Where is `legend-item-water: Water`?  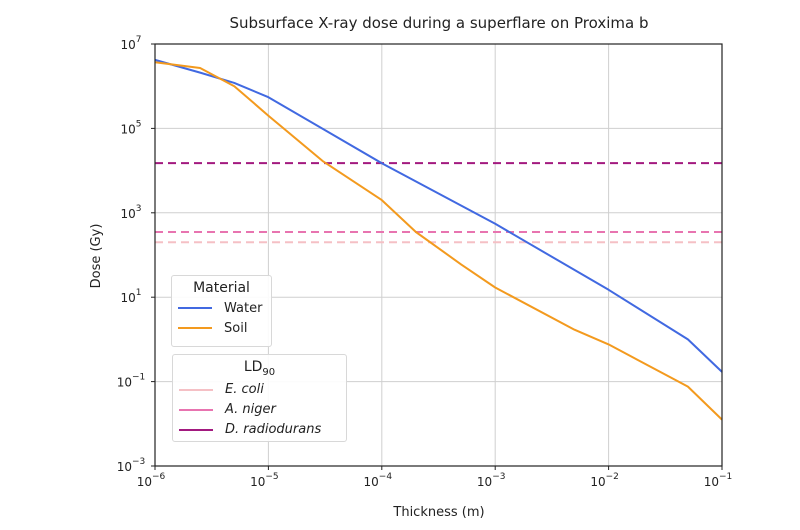 legend-item-water: Water is located at coordinates (221, 308).